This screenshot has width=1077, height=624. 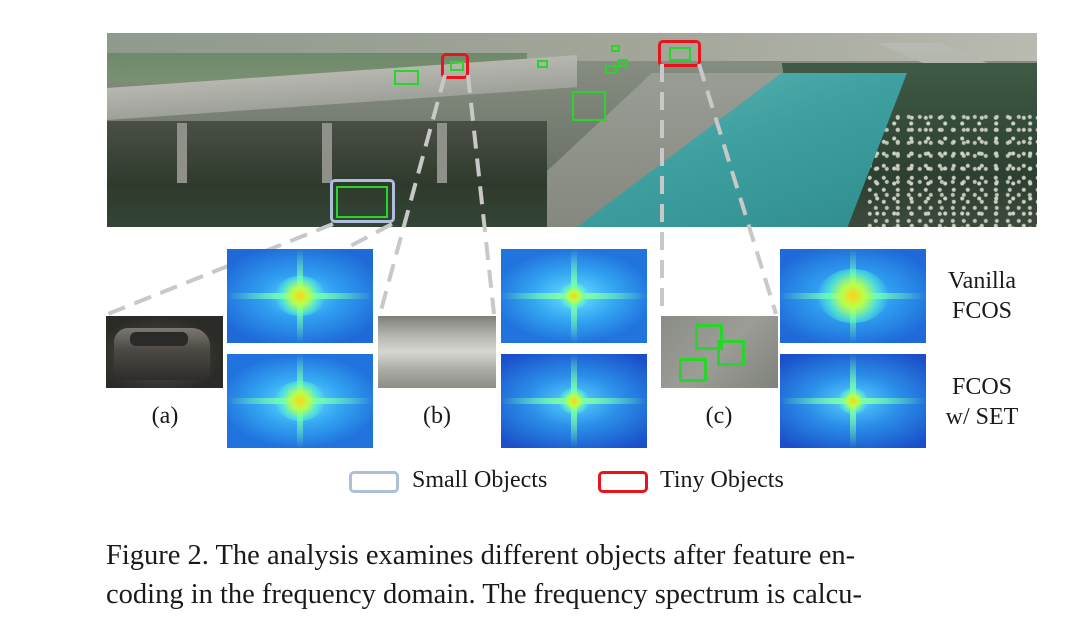 What do you see at coordinates (159, 339) in the screenshot?
I see `car-window-shape` at bounding box center [159, 339].